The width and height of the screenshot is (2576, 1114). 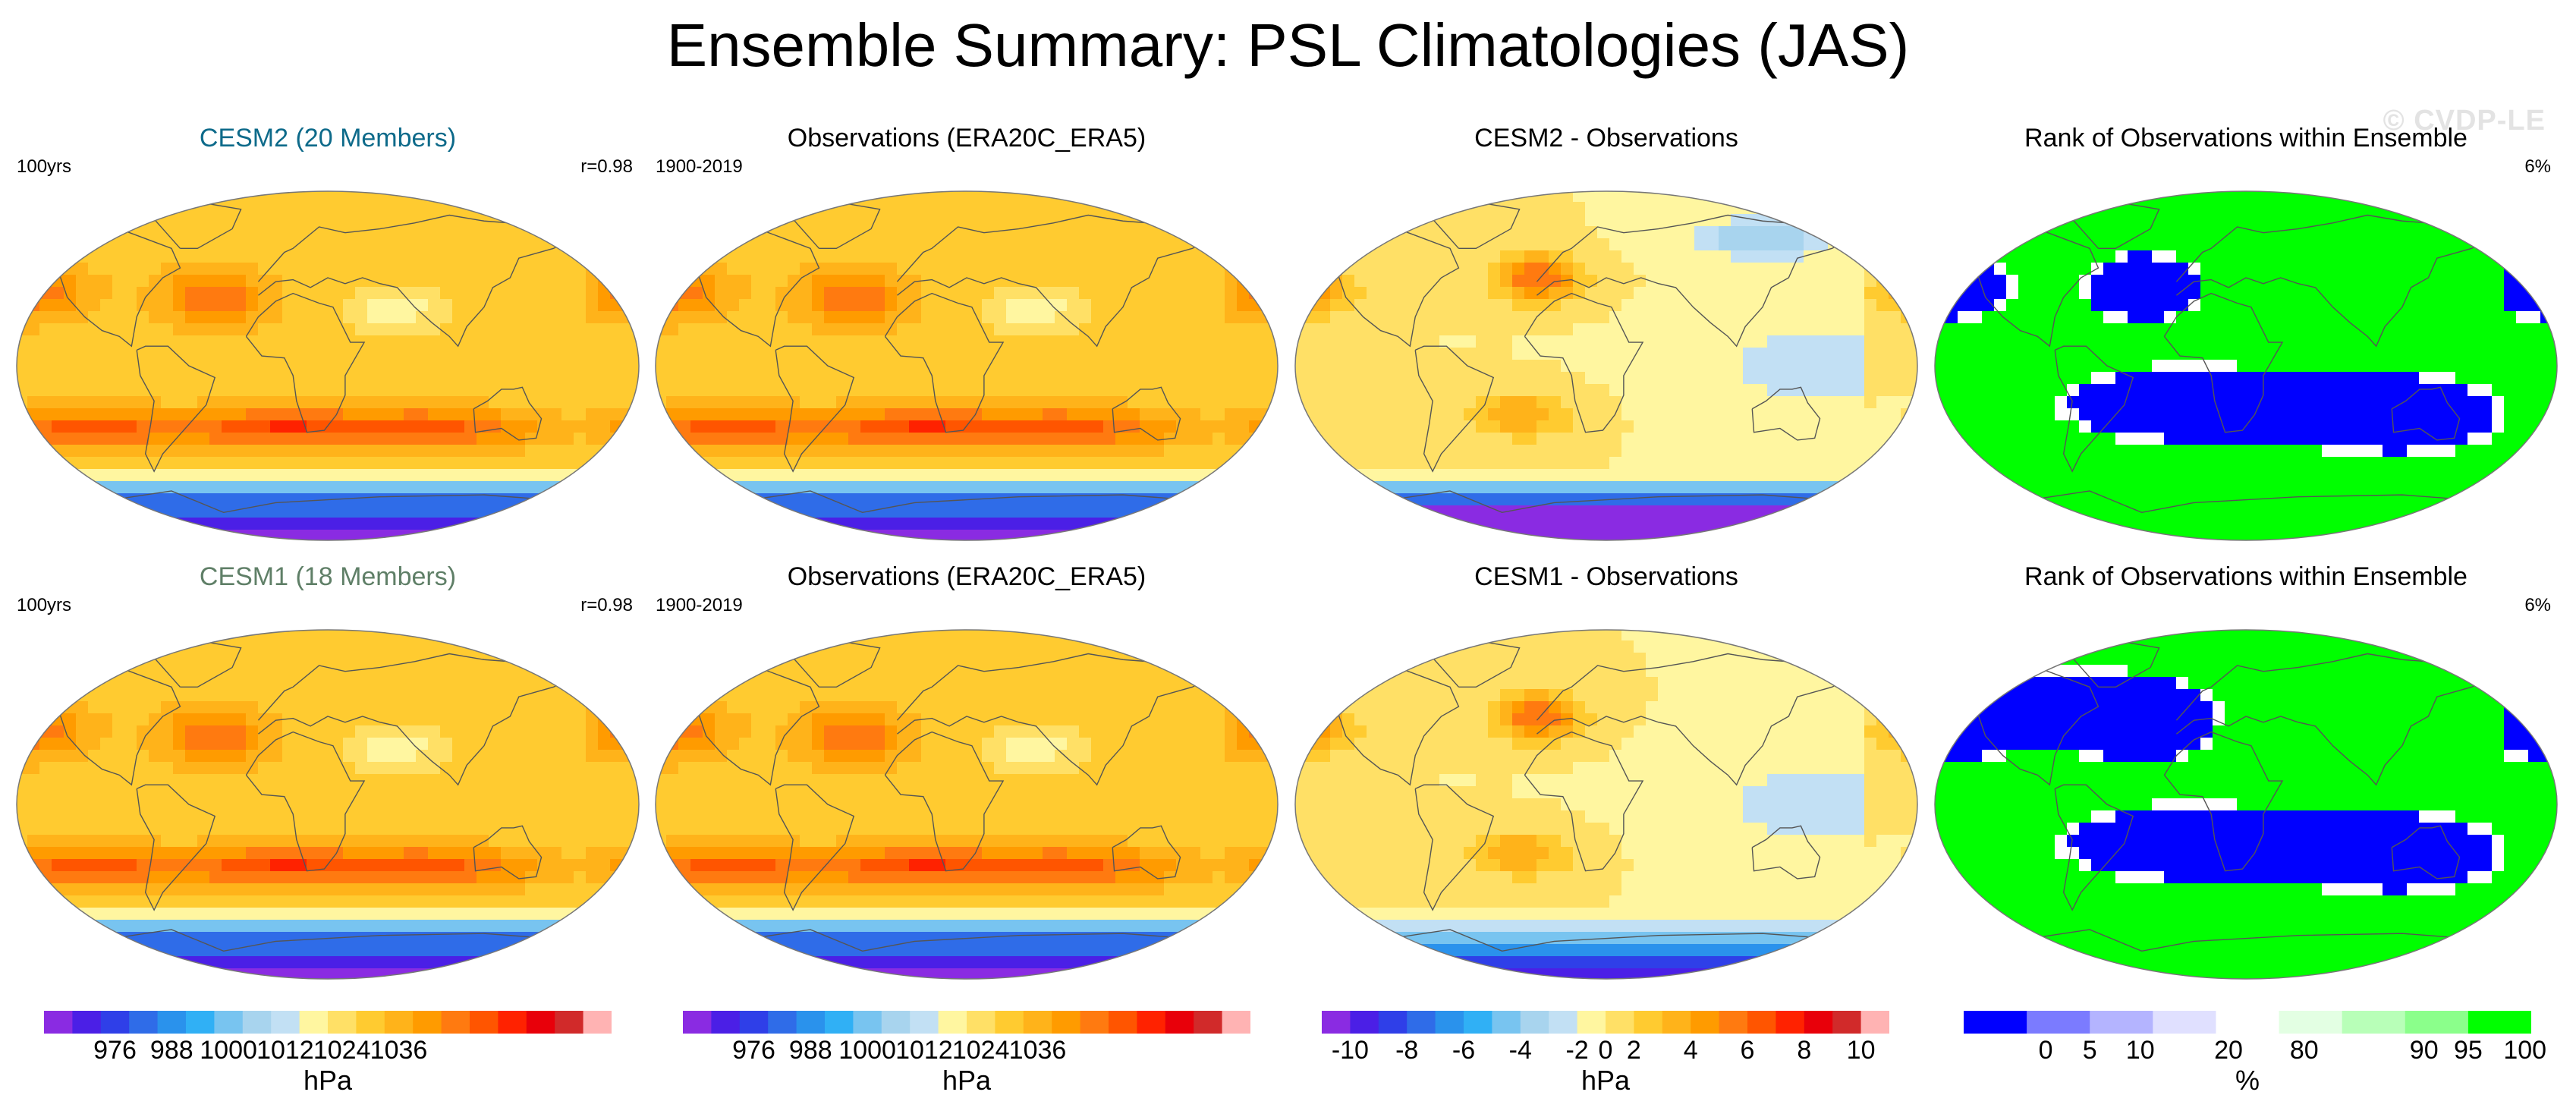 What do you see at coordinates (2537, 166) in the screenshot?
I see `panel-stat: 6%` at bounding box center [2537, 166].